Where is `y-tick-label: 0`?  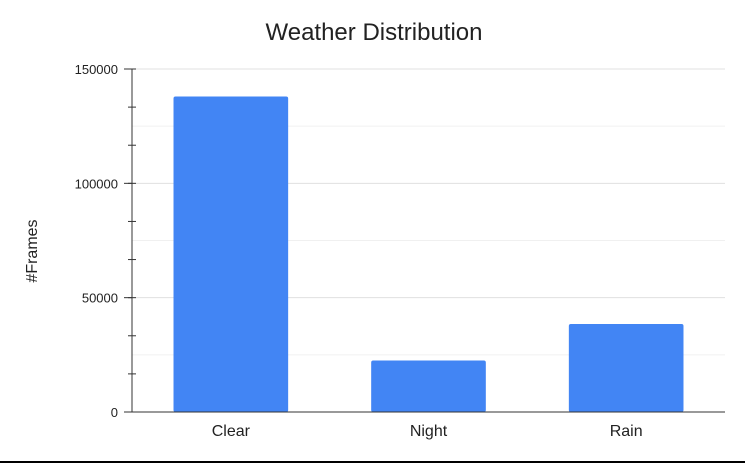 y-tick-label: 0 is located at coordinates (114, 412).